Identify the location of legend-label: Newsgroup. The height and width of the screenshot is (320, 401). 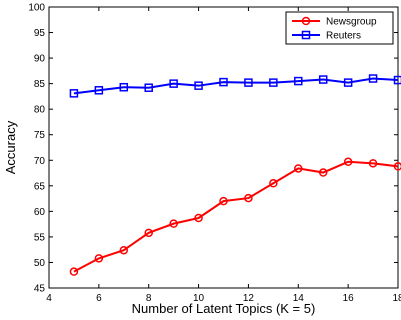
(351, 22).